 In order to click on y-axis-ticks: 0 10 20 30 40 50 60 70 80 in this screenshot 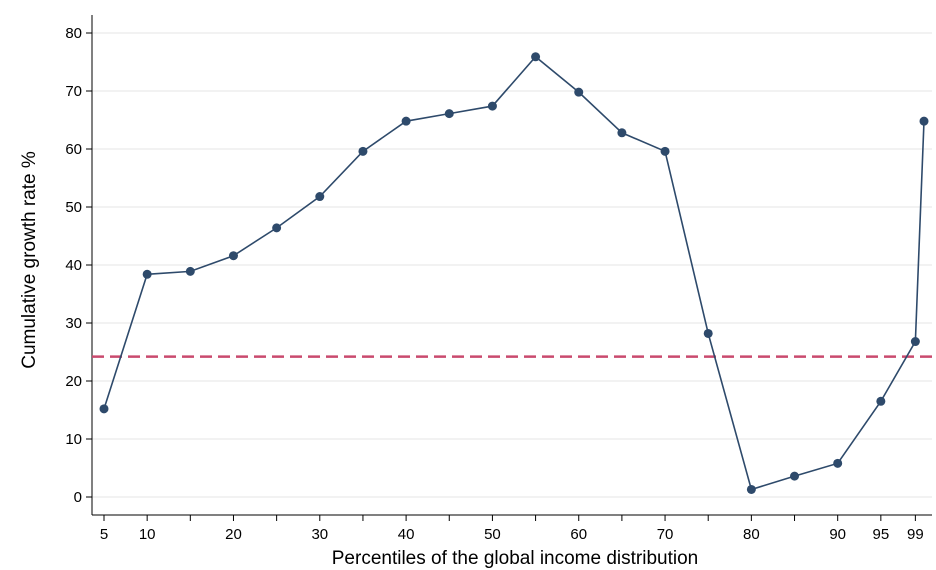, I will do `click(78, 265)`.